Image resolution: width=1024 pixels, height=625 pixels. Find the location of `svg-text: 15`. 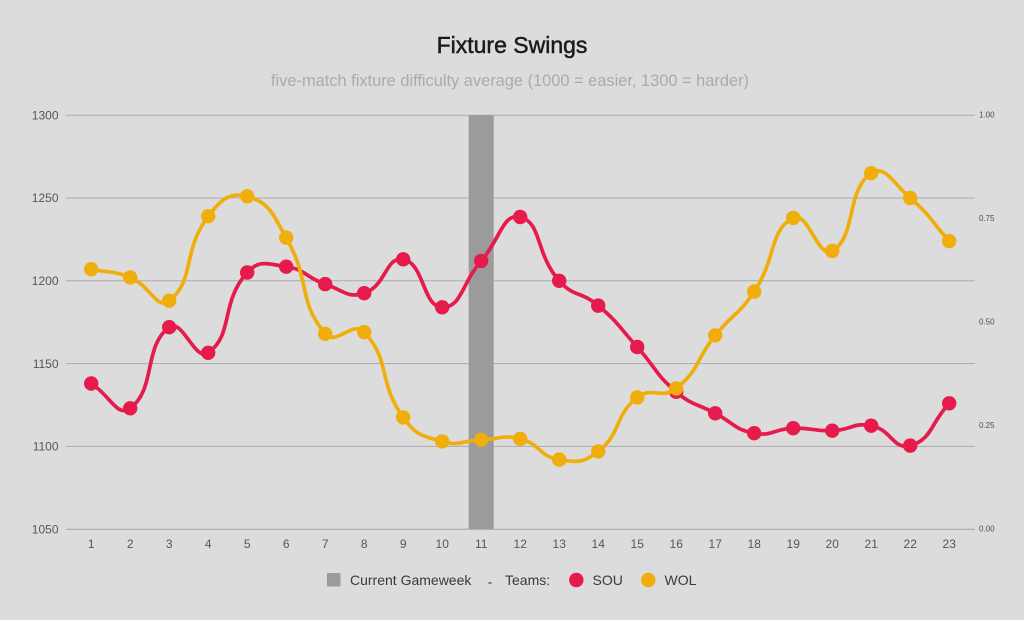

svg-text: 15 is located at coordinates (638, 544).